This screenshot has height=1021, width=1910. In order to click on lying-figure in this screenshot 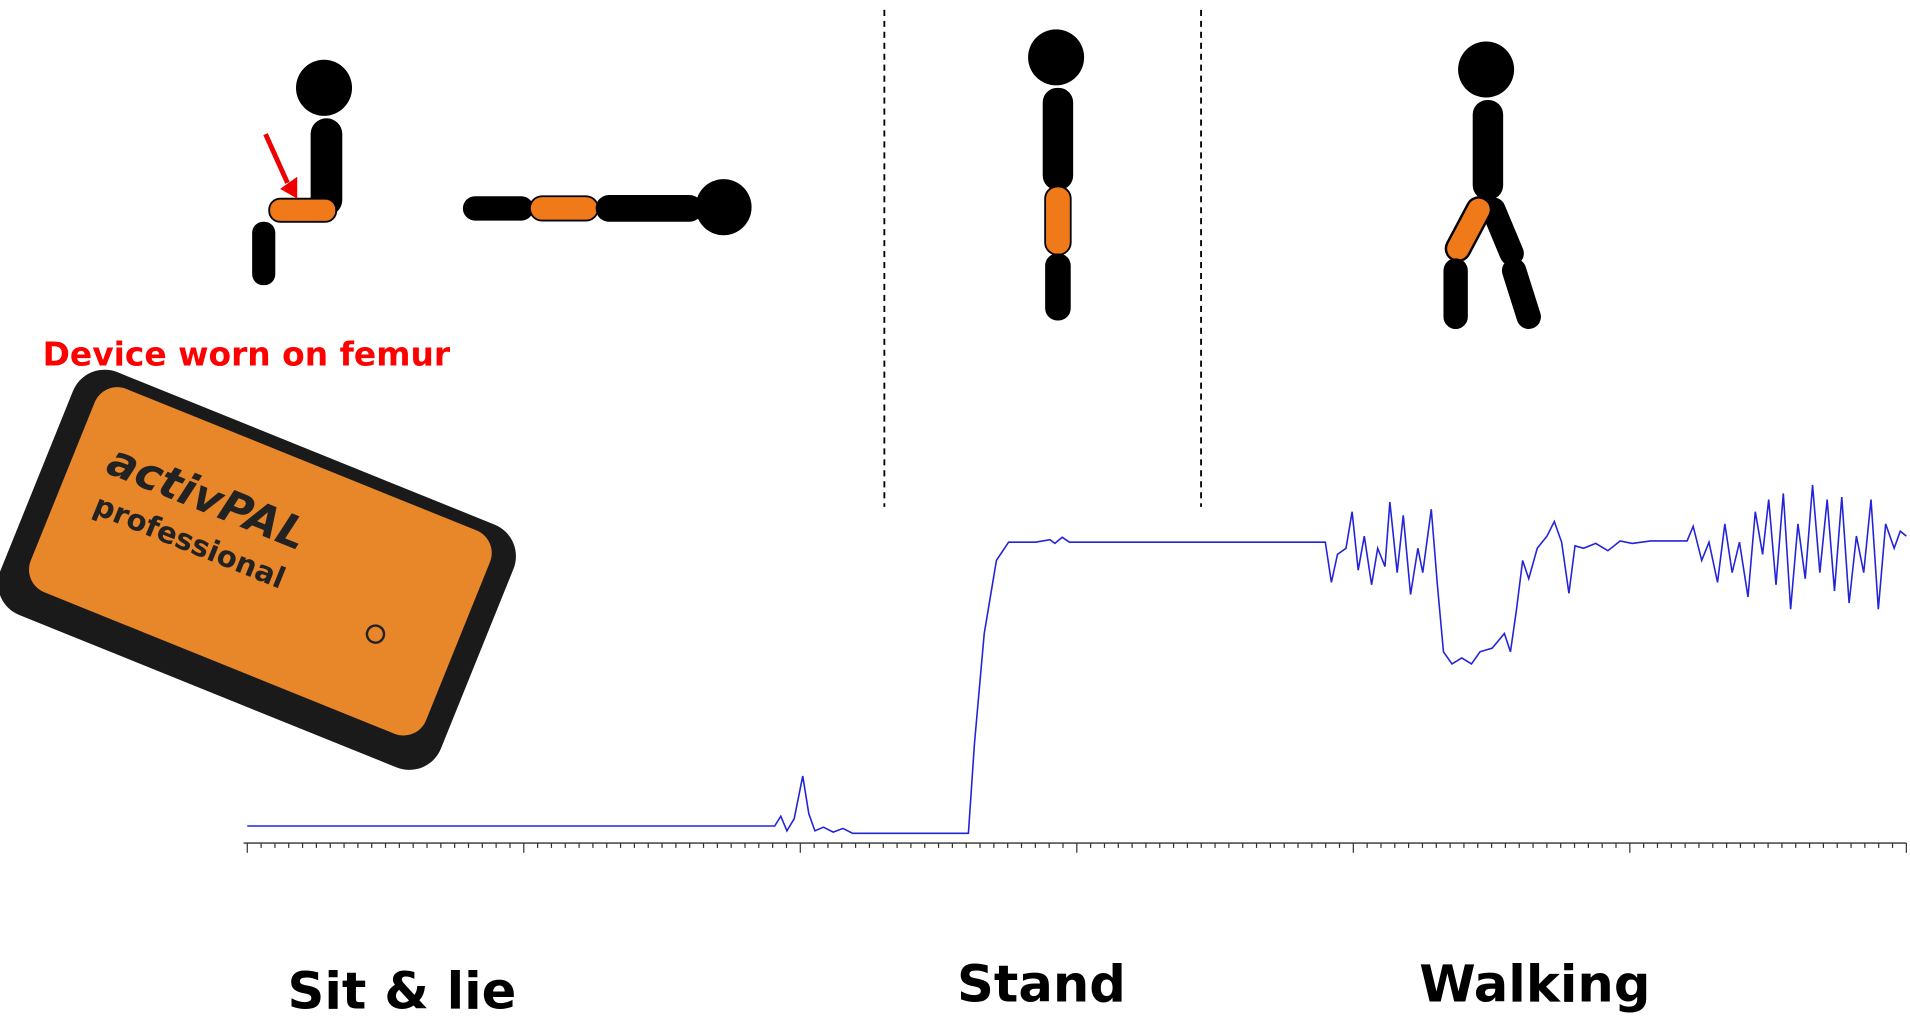, I will do `click(607, 207)`.